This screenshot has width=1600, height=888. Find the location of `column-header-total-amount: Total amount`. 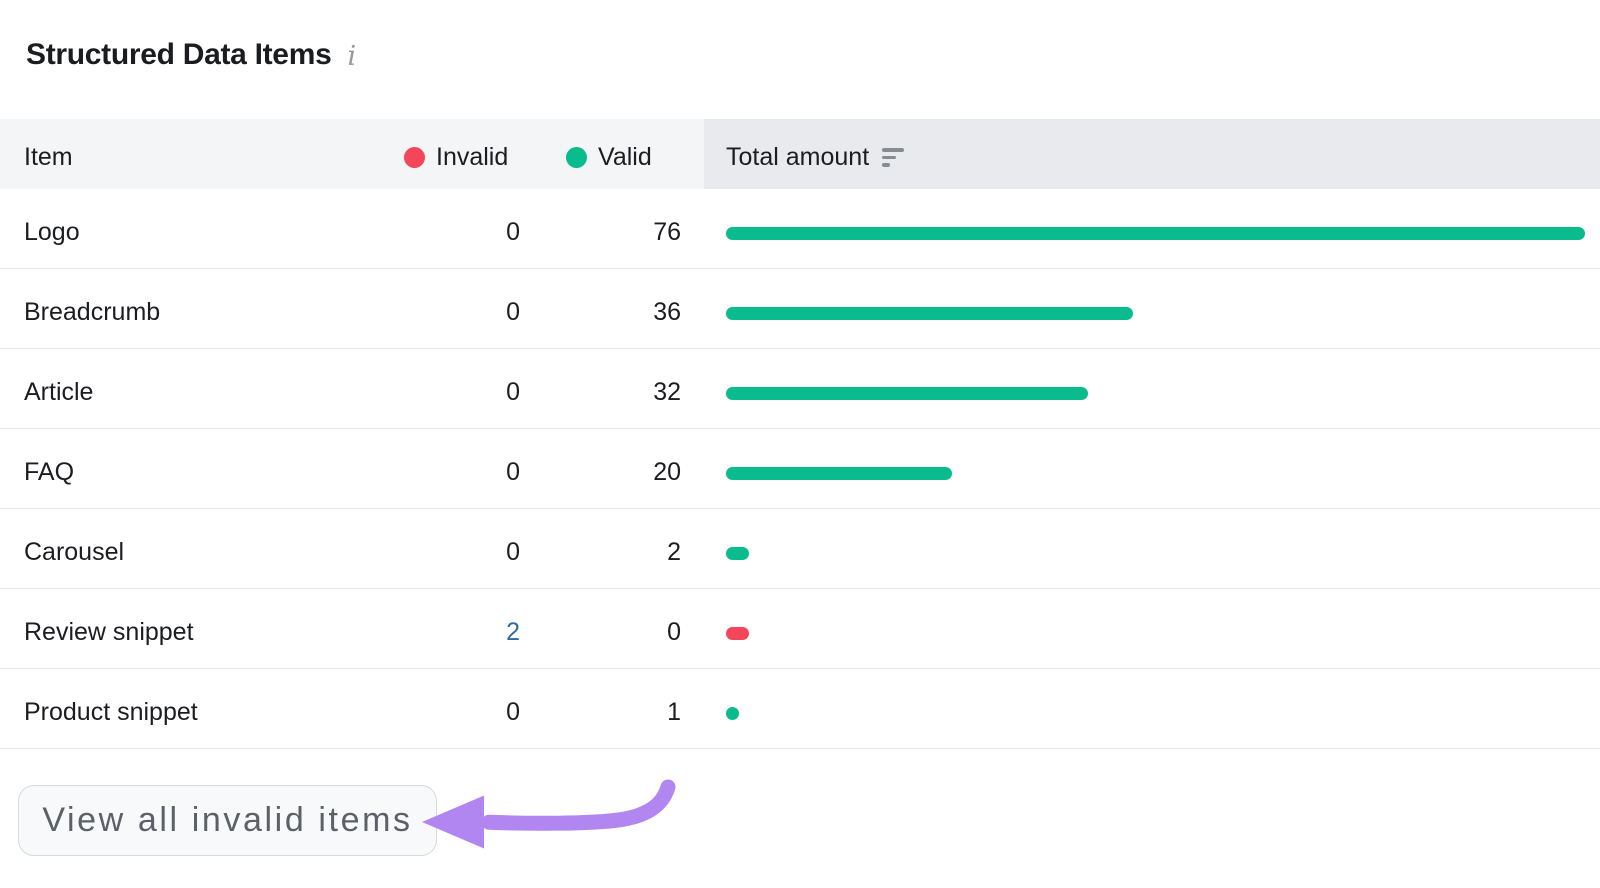

column-header-total-amount: Total amount is located at coordinates (815, 157).